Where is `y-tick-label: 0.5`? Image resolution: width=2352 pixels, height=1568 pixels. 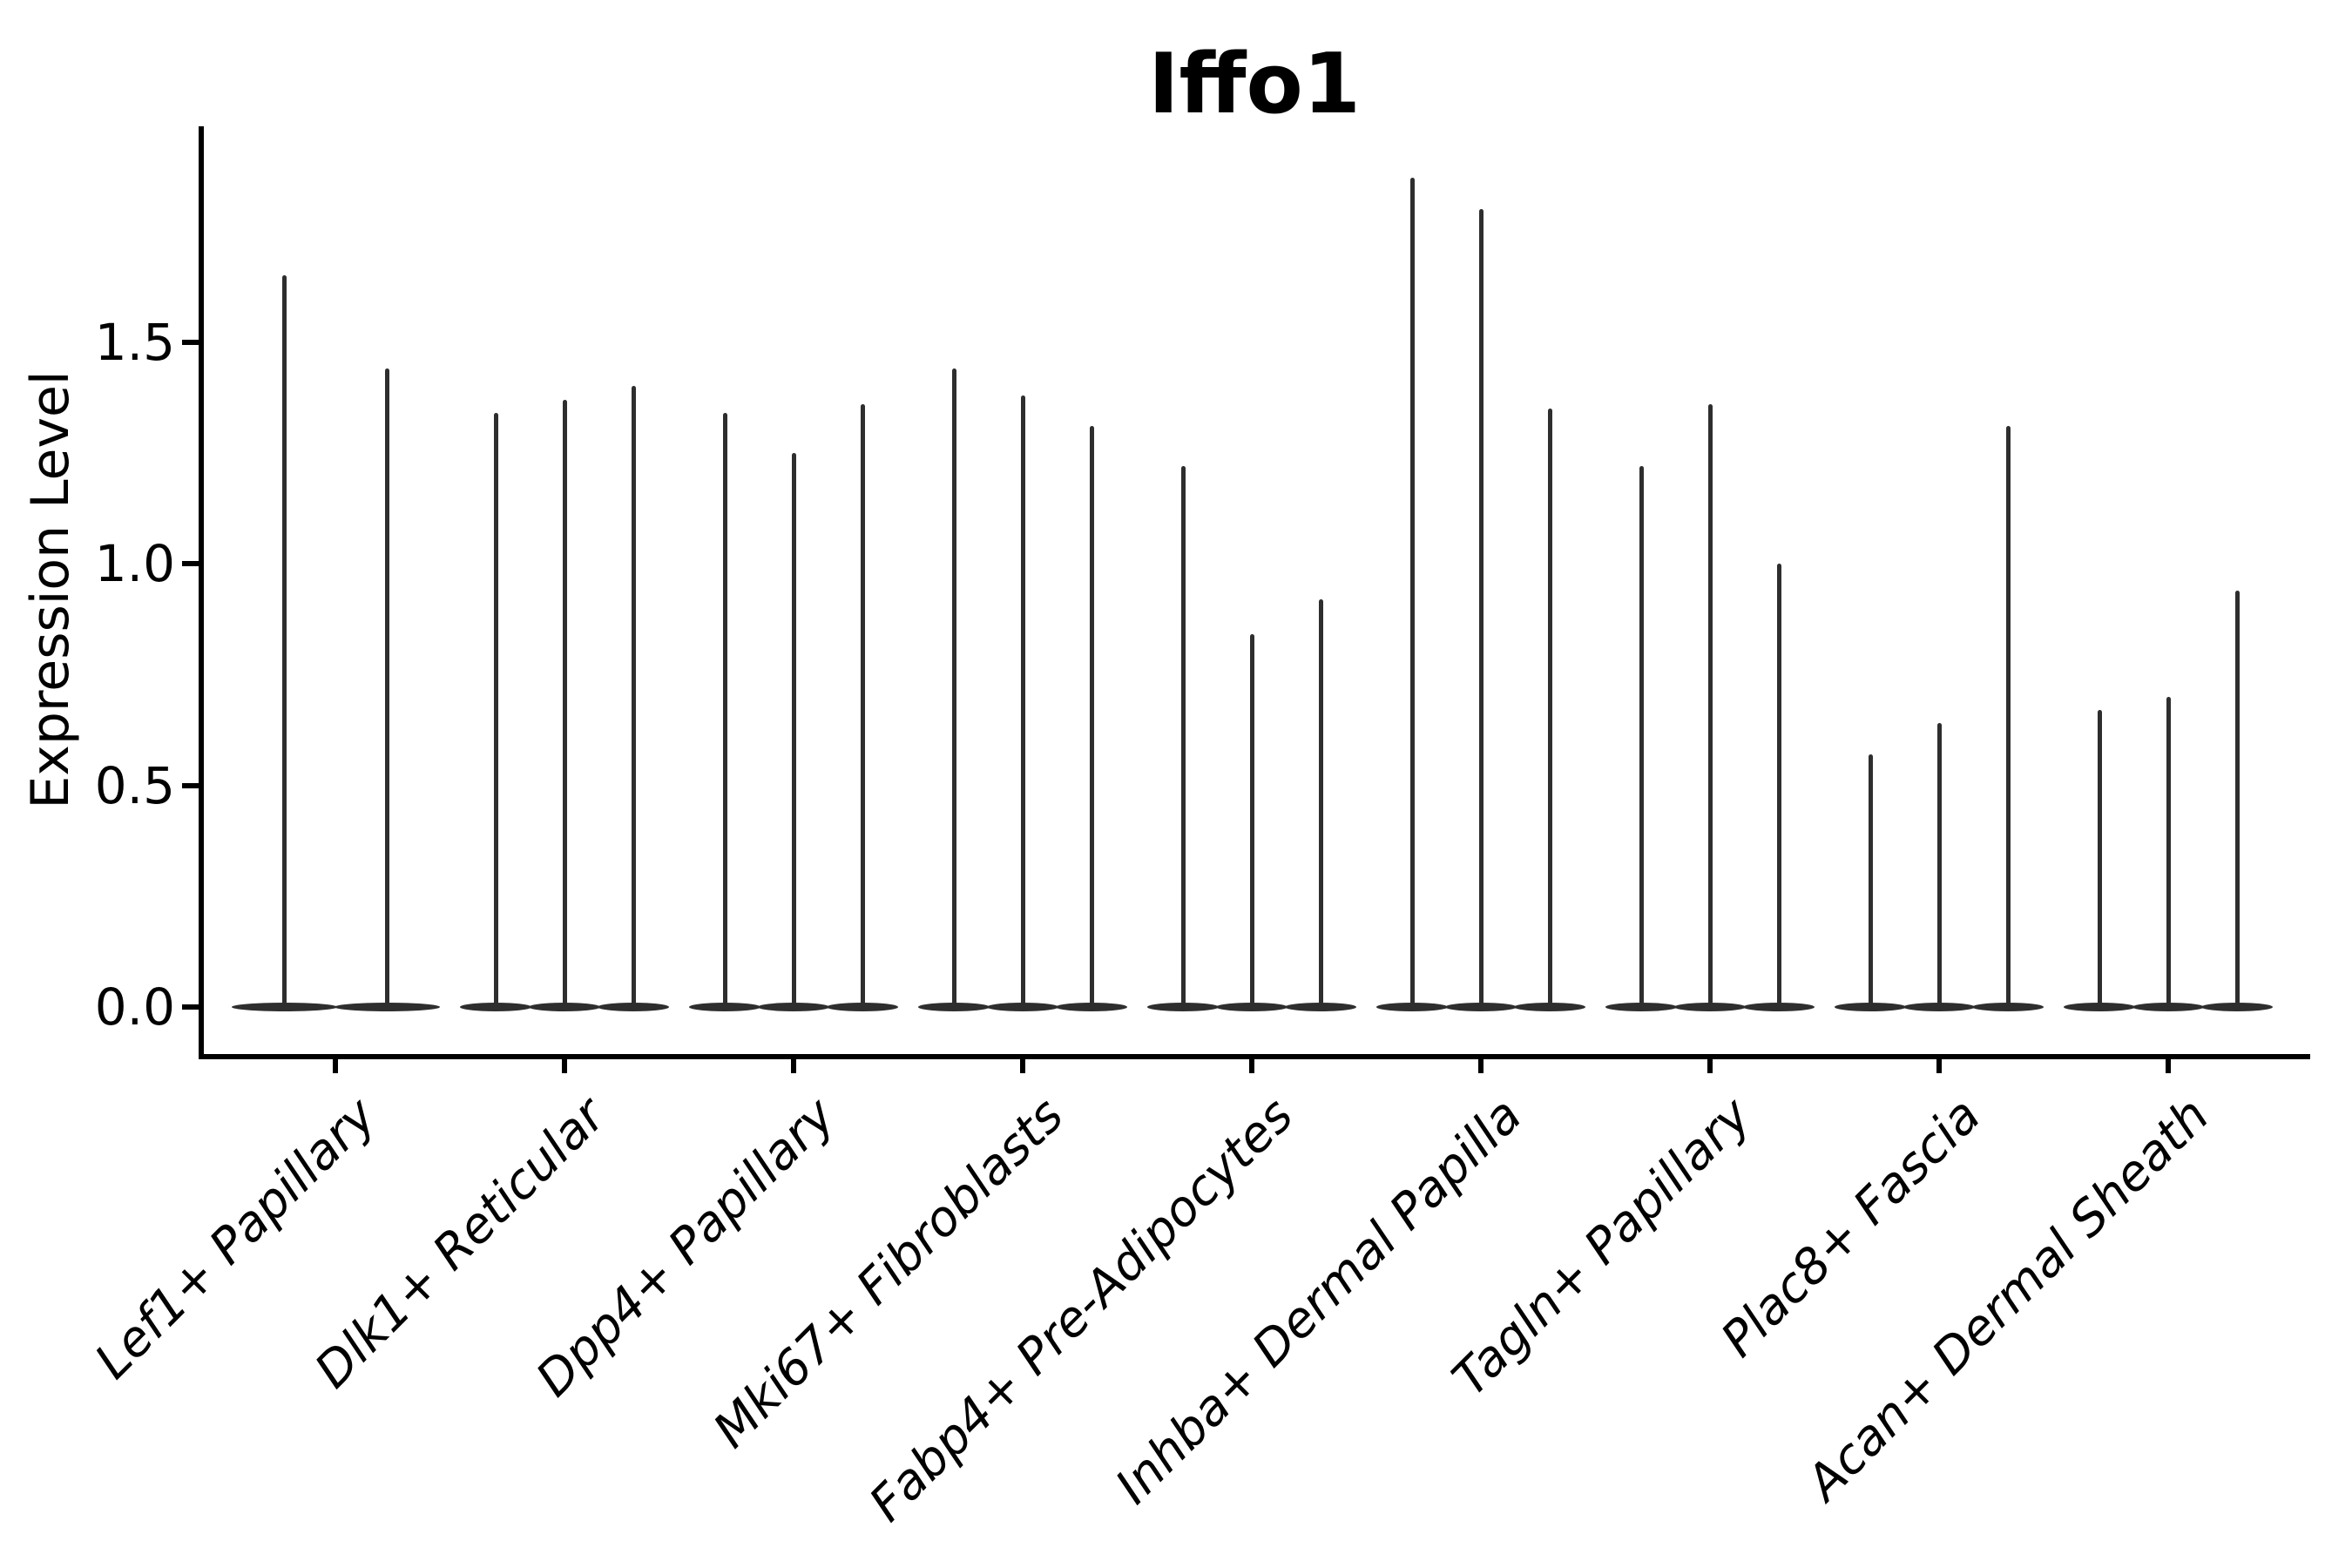
y-tick-label: 0.5 is located at coordinates (134, 785).